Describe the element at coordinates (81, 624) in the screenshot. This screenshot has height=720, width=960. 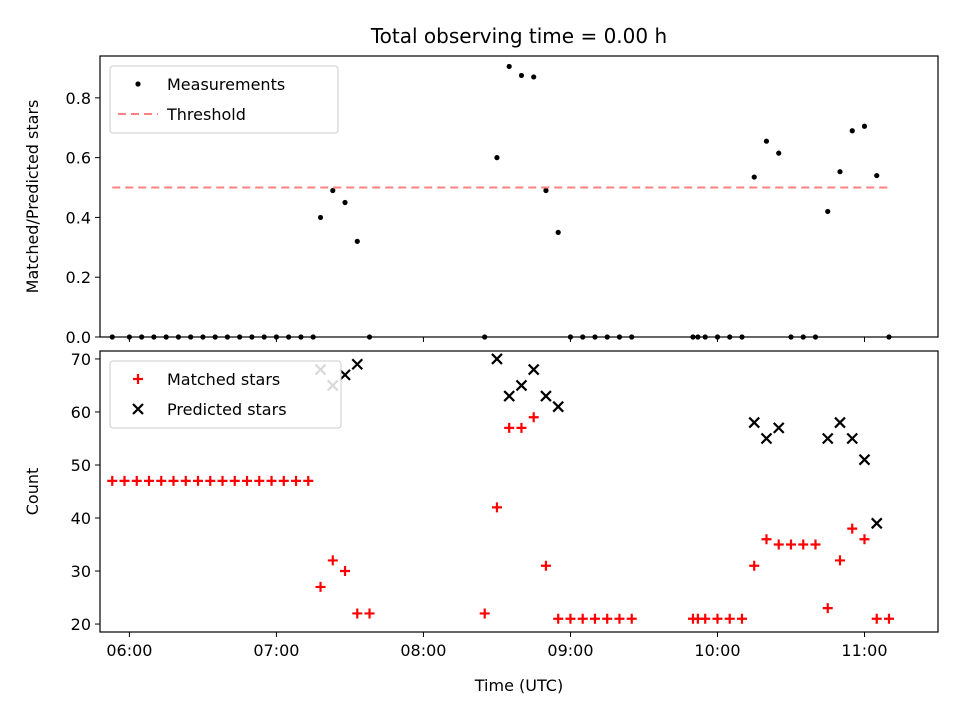
I see `y-tick-label: 20` at that location.